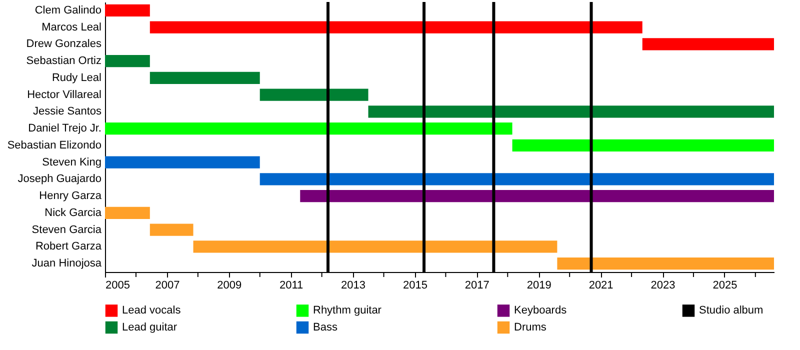 Image resolution: width=800 pixels, height=350 pixels. Describe the element at coordinates (64, 44) in the screenshot. I see `y-tick-label: Drew Gonzales` at that location.